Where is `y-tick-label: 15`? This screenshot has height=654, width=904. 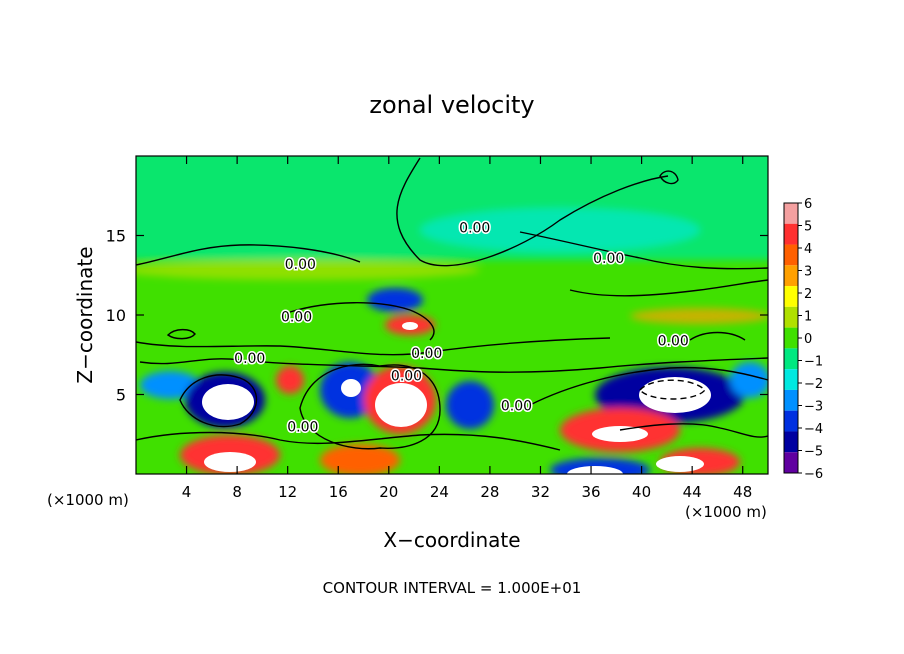
y-tick-label: 15 is located at coordinates (116, 236).